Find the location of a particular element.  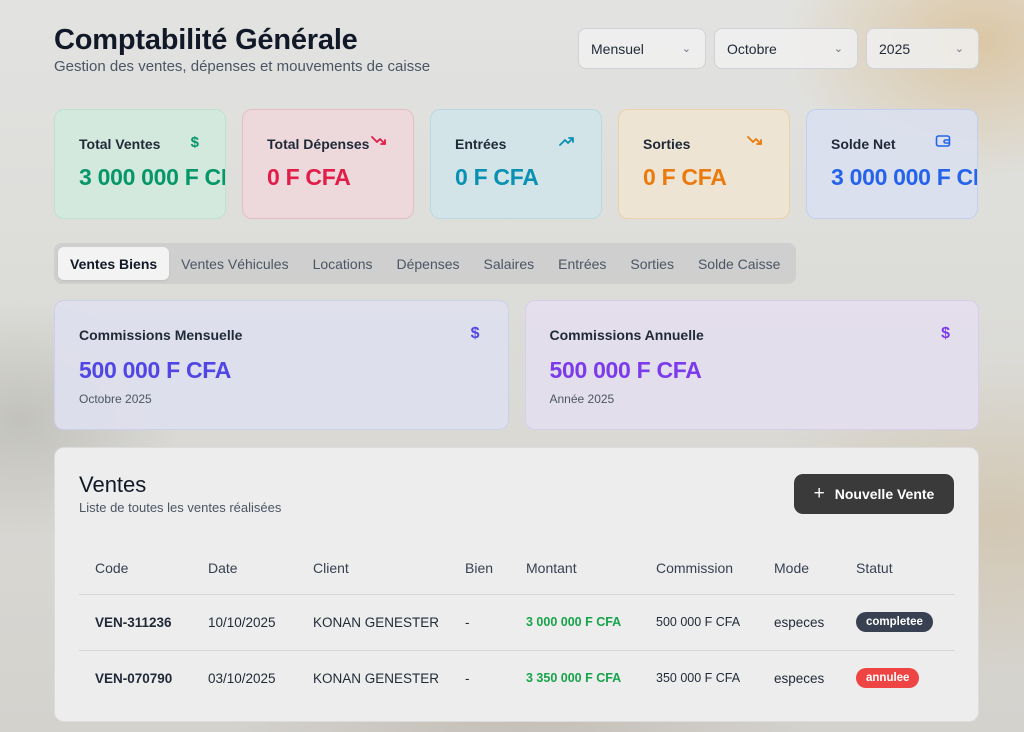

cell-montant: 3 000 000 F CFA is located at coordinates (575, 622).